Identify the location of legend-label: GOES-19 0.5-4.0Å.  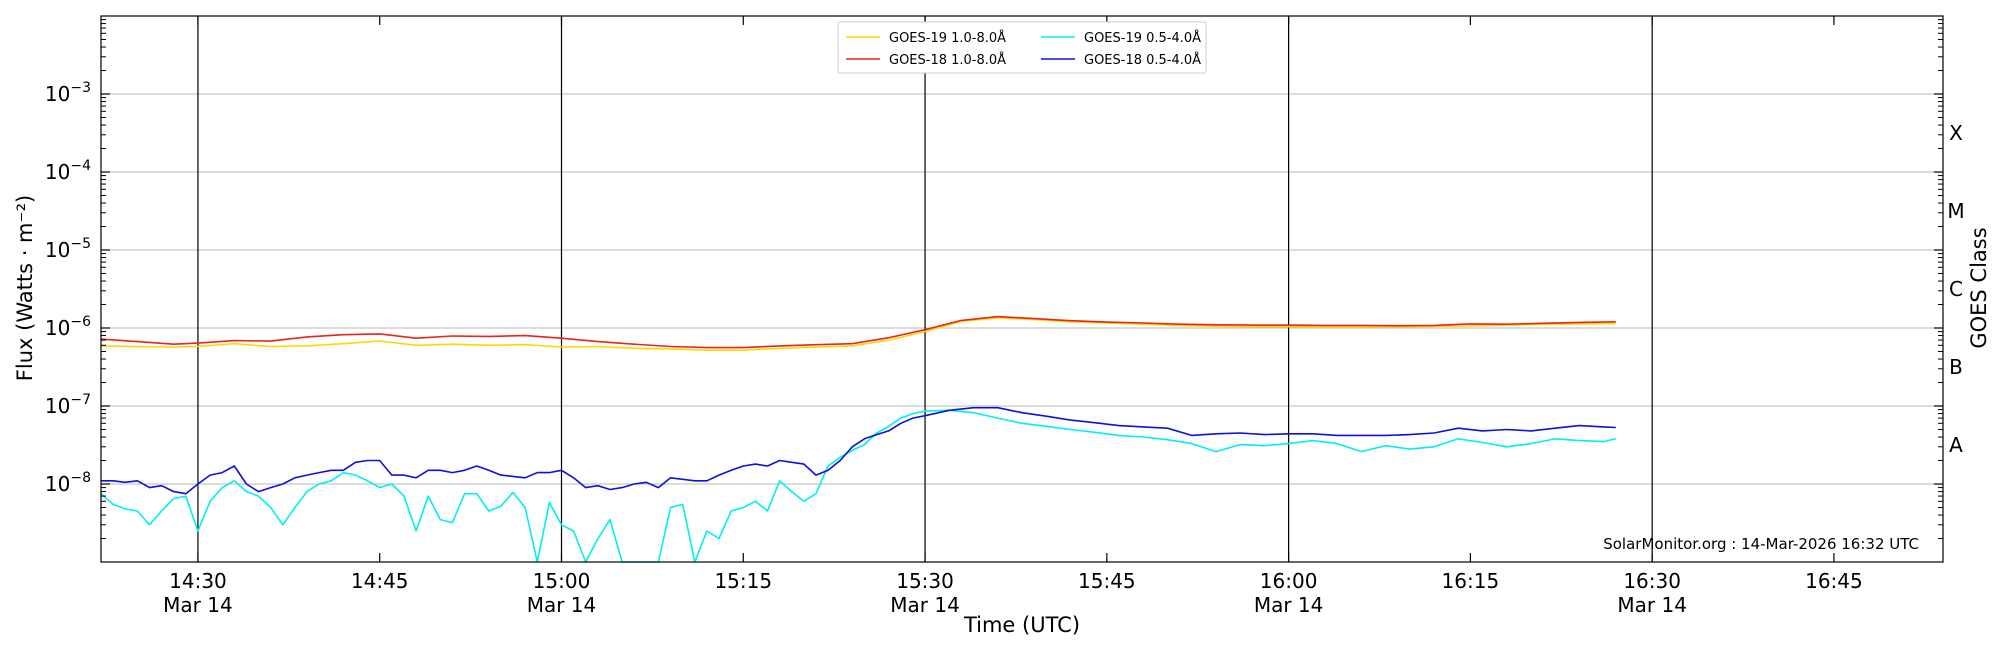
(1142, 38).